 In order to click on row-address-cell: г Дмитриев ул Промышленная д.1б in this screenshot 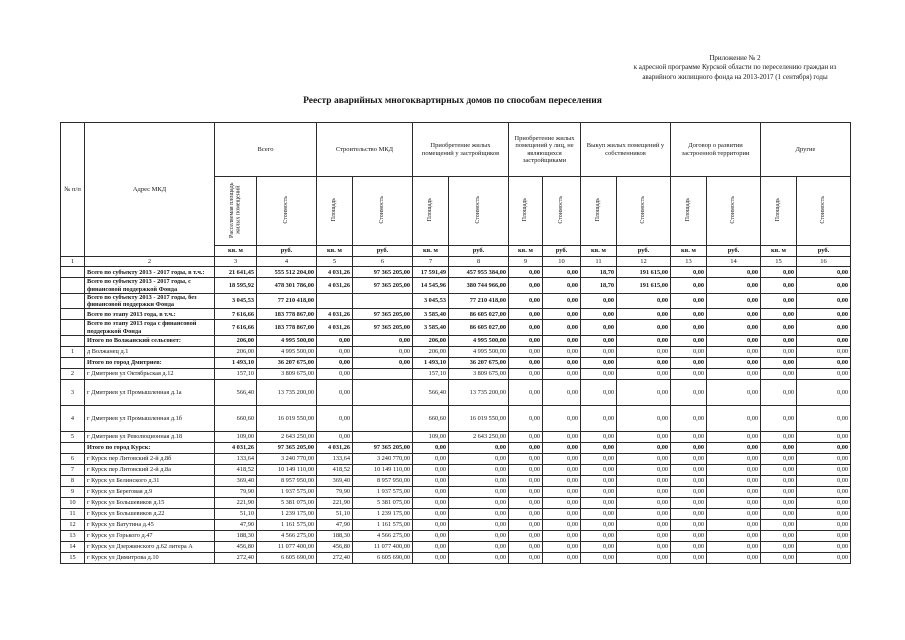, I will do `click(149, 418)`.